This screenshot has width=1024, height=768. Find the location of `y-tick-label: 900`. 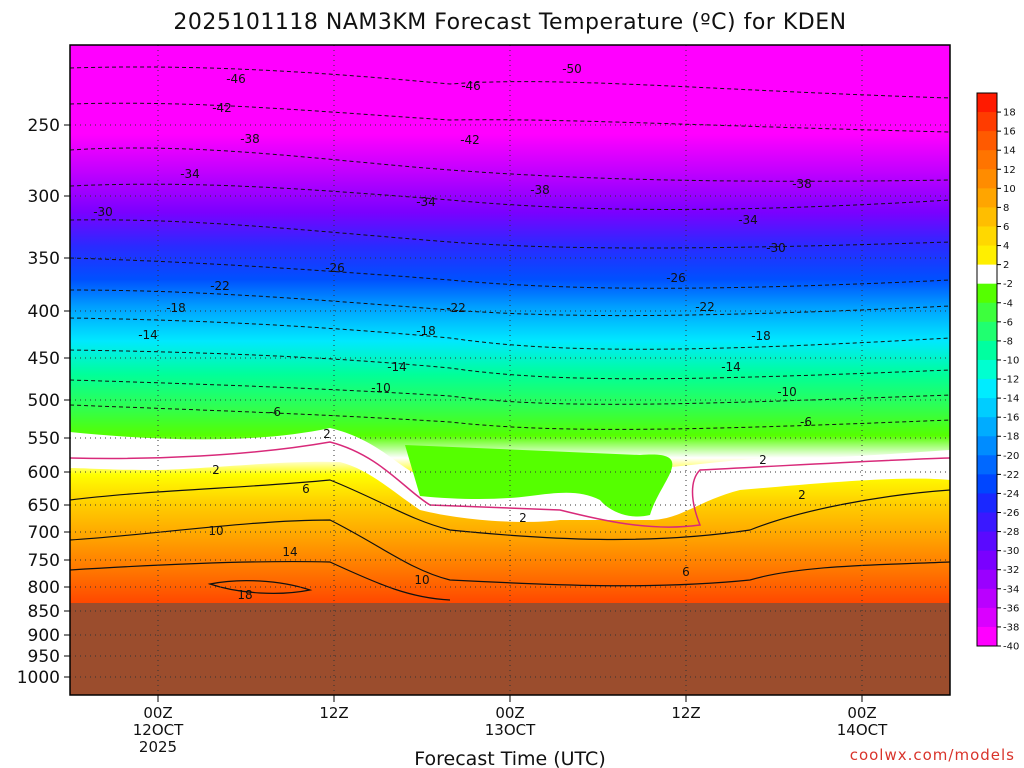

y-tick-label: 900 is located at coordinates (44, 636).